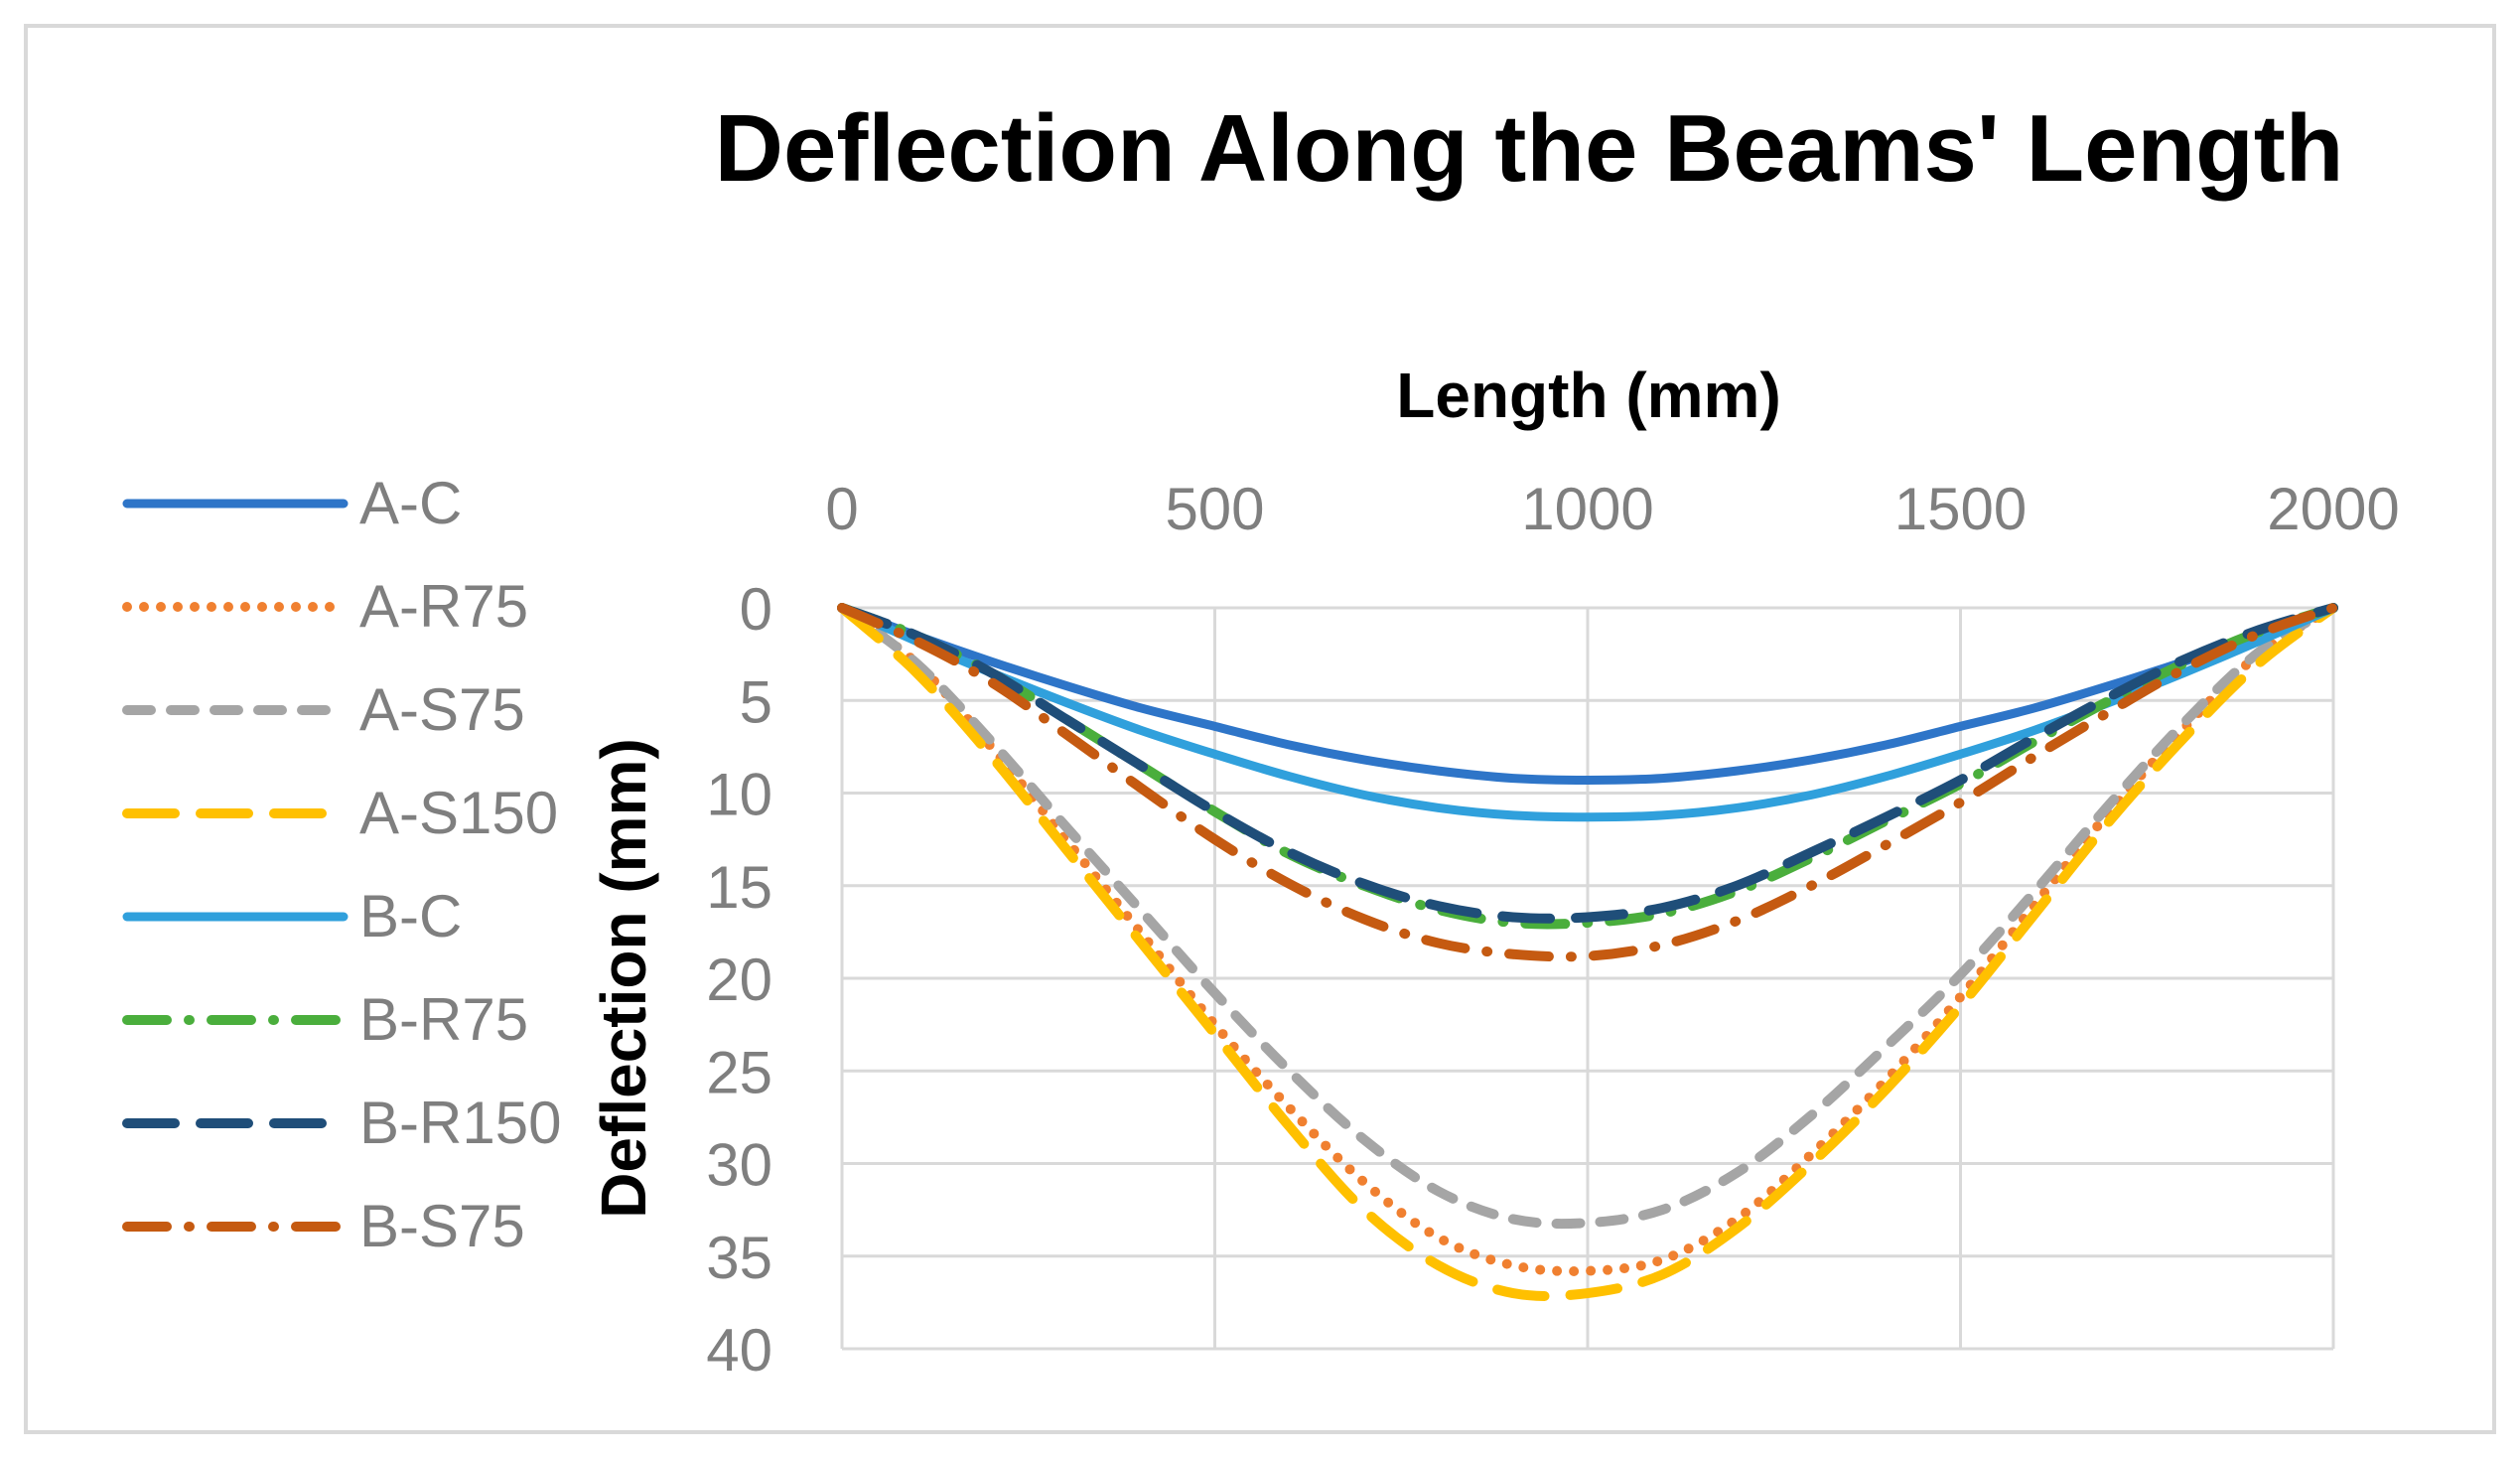 The height and width of the screenshot is (1458, 2520). I want to click on legend-label: A-S75, so click(442, 709).